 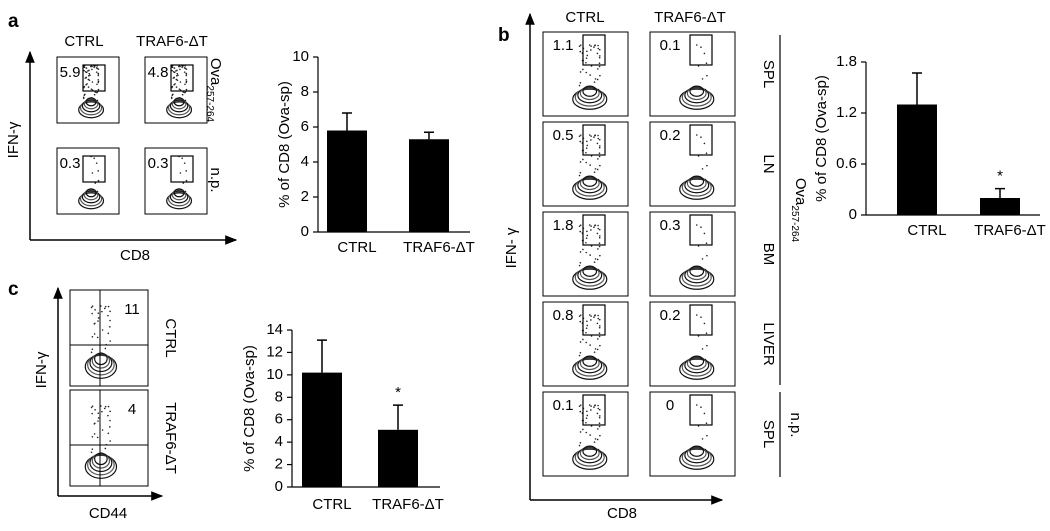 What do you see at coordinates (670, 45) in the screenshot?
I see `gate-percent: 0.1` at bounding box center [670, 45].